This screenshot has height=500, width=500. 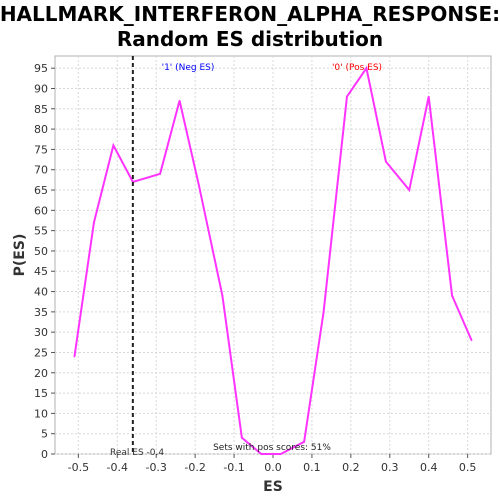 I want to click on chart-title-line1: HALLMARK_INTERFERON_ALPHA_RESPONSE:, so click(x=250, y=14).